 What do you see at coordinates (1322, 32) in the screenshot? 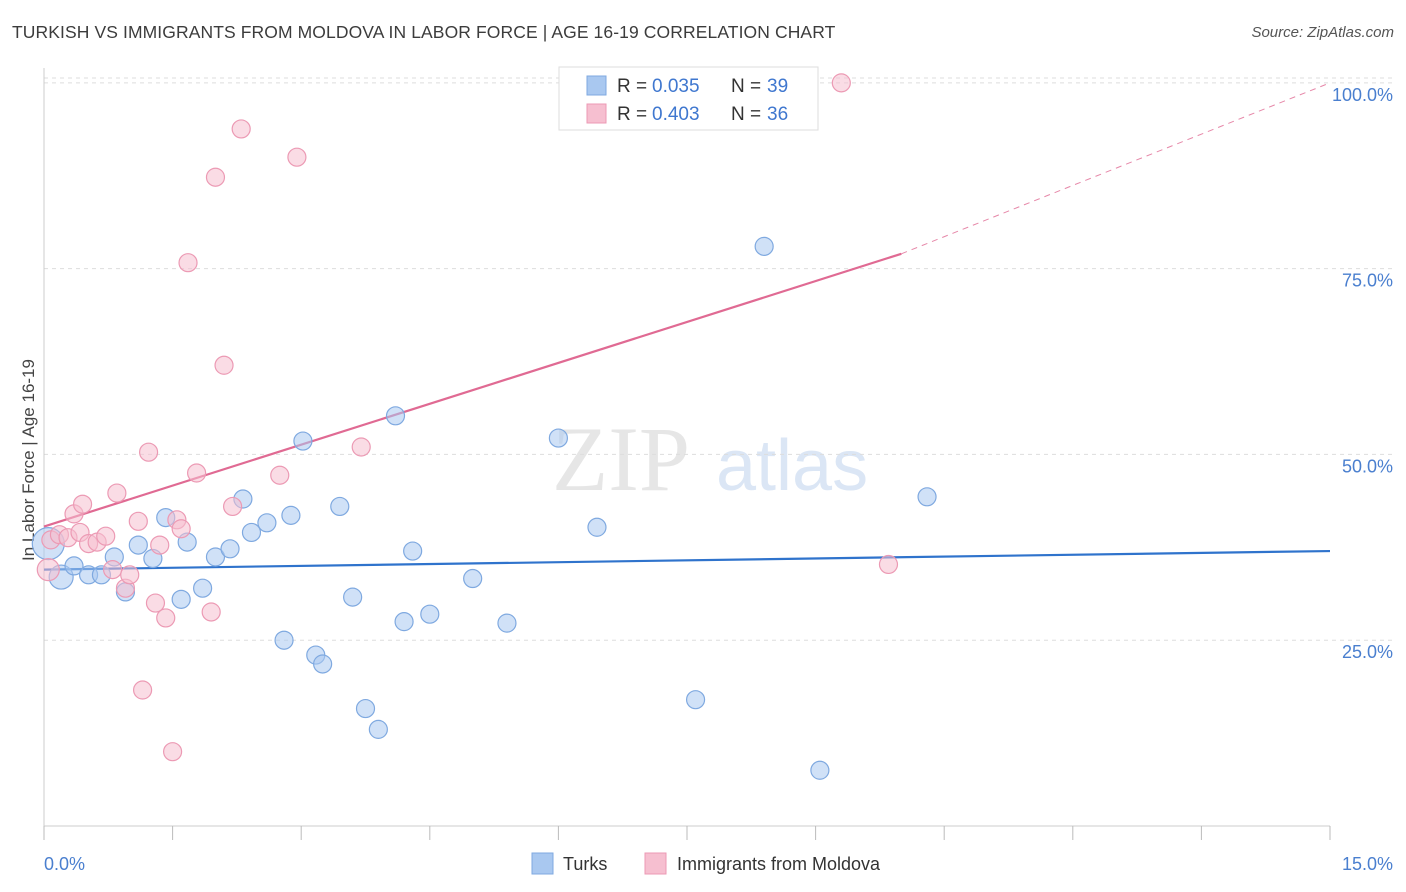
I see `source-label: Source: ZipAtlas.com` at bounding box center [1322, 32].